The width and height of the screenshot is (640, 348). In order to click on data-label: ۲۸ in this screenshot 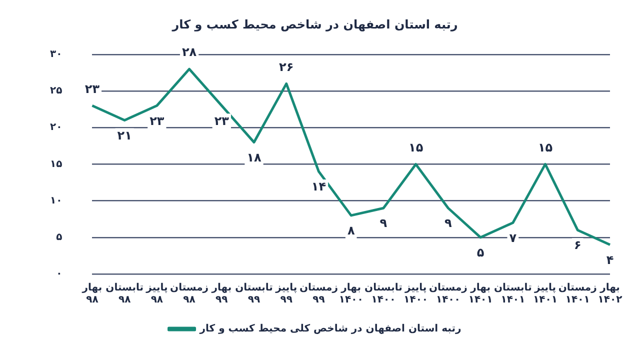, I will do `click(190, 52)`.